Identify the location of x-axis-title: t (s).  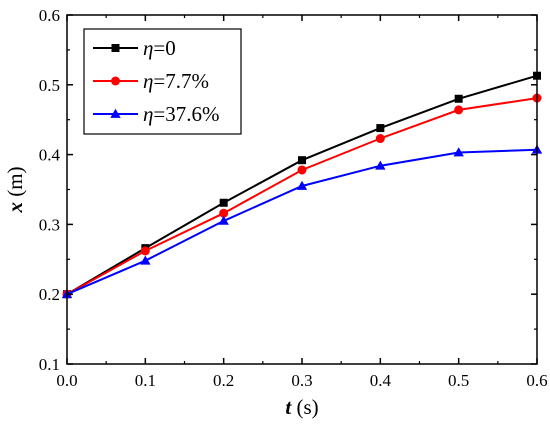
(301, 407).